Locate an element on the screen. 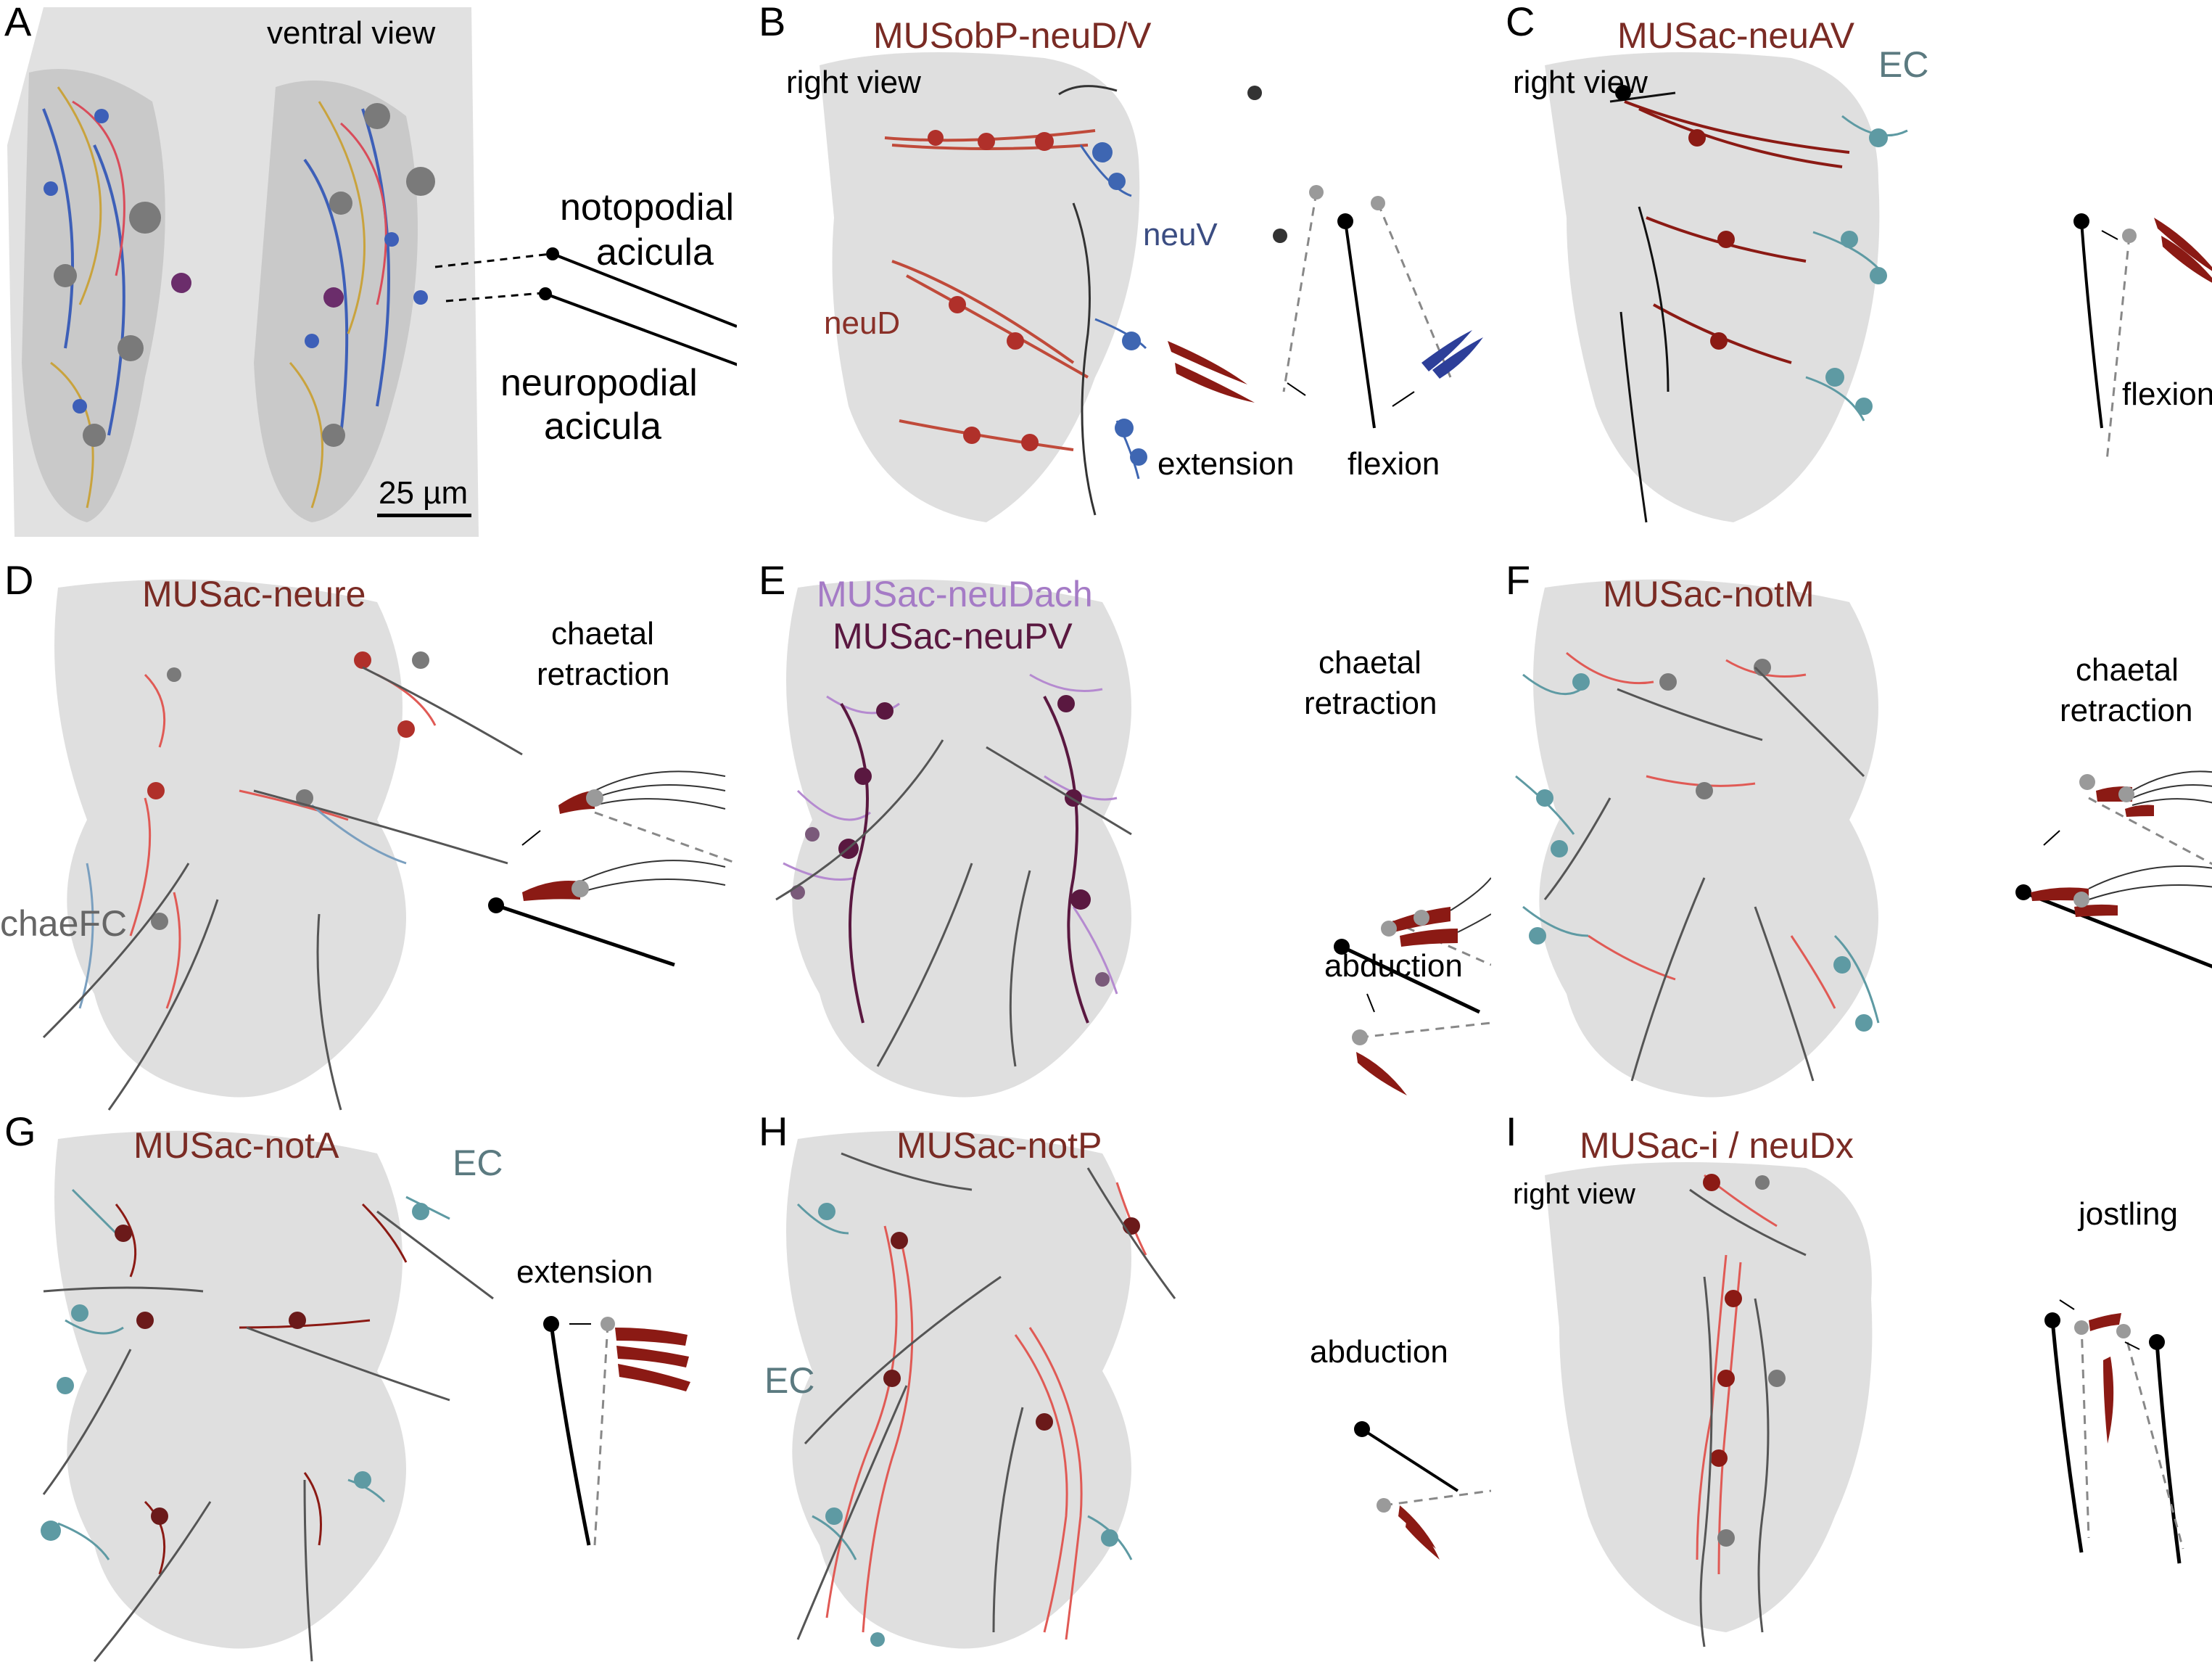  panel-g: G MUSac-notA EC extension is located at coordinates (368, 1386).